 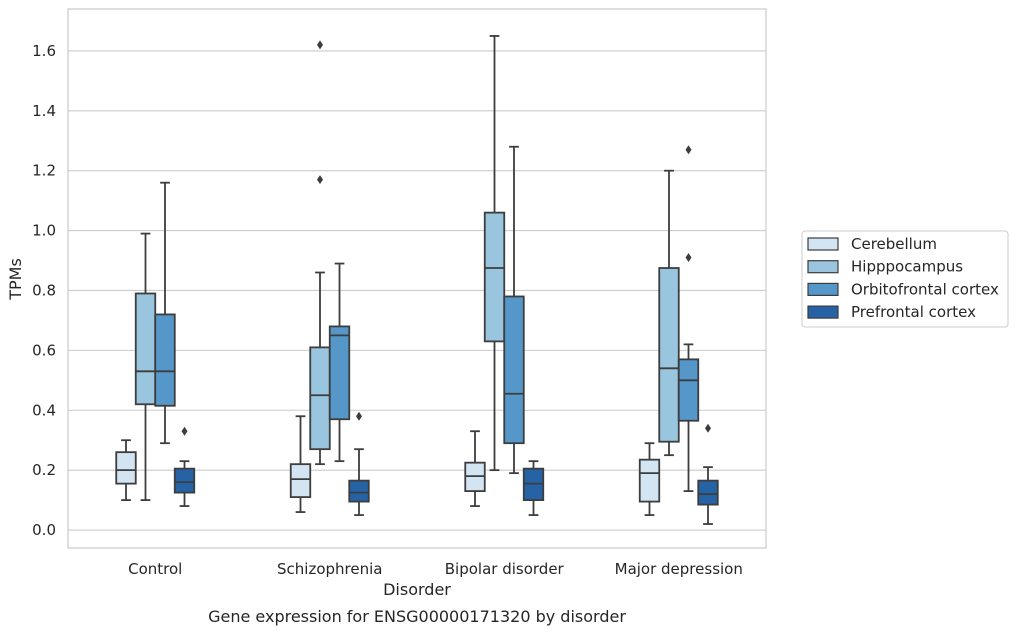 I want to click on y-tick-label: 1.6, so click(x=44, y=51).